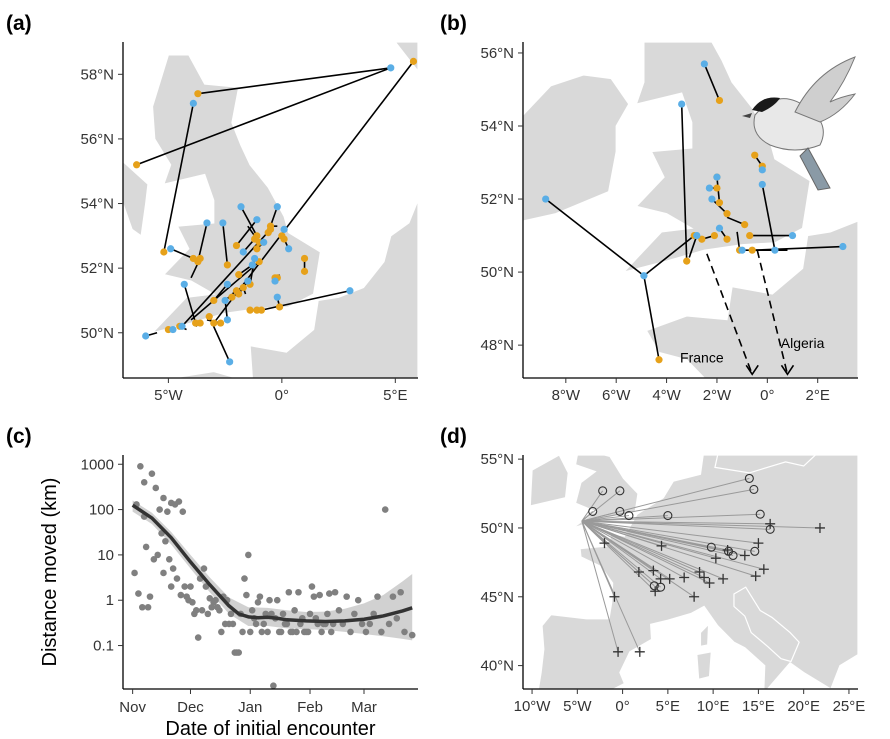  I want to click on y-tick-label-d: 45°N, so click(497, 597).